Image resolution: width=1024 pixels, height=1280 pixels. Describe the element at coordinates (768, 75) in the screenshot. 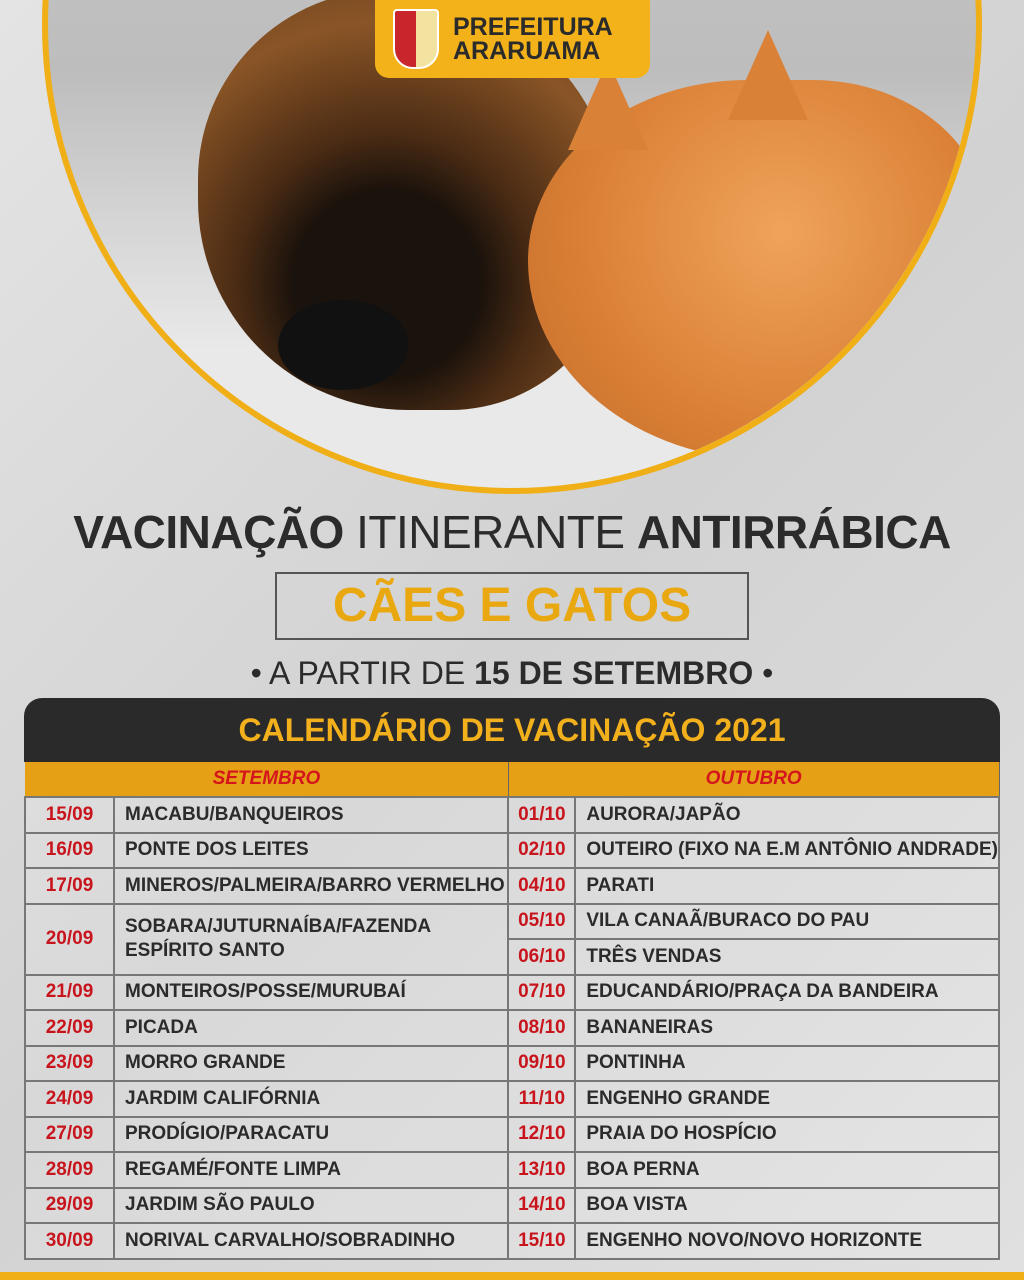

I see `cat-ear` at that location.